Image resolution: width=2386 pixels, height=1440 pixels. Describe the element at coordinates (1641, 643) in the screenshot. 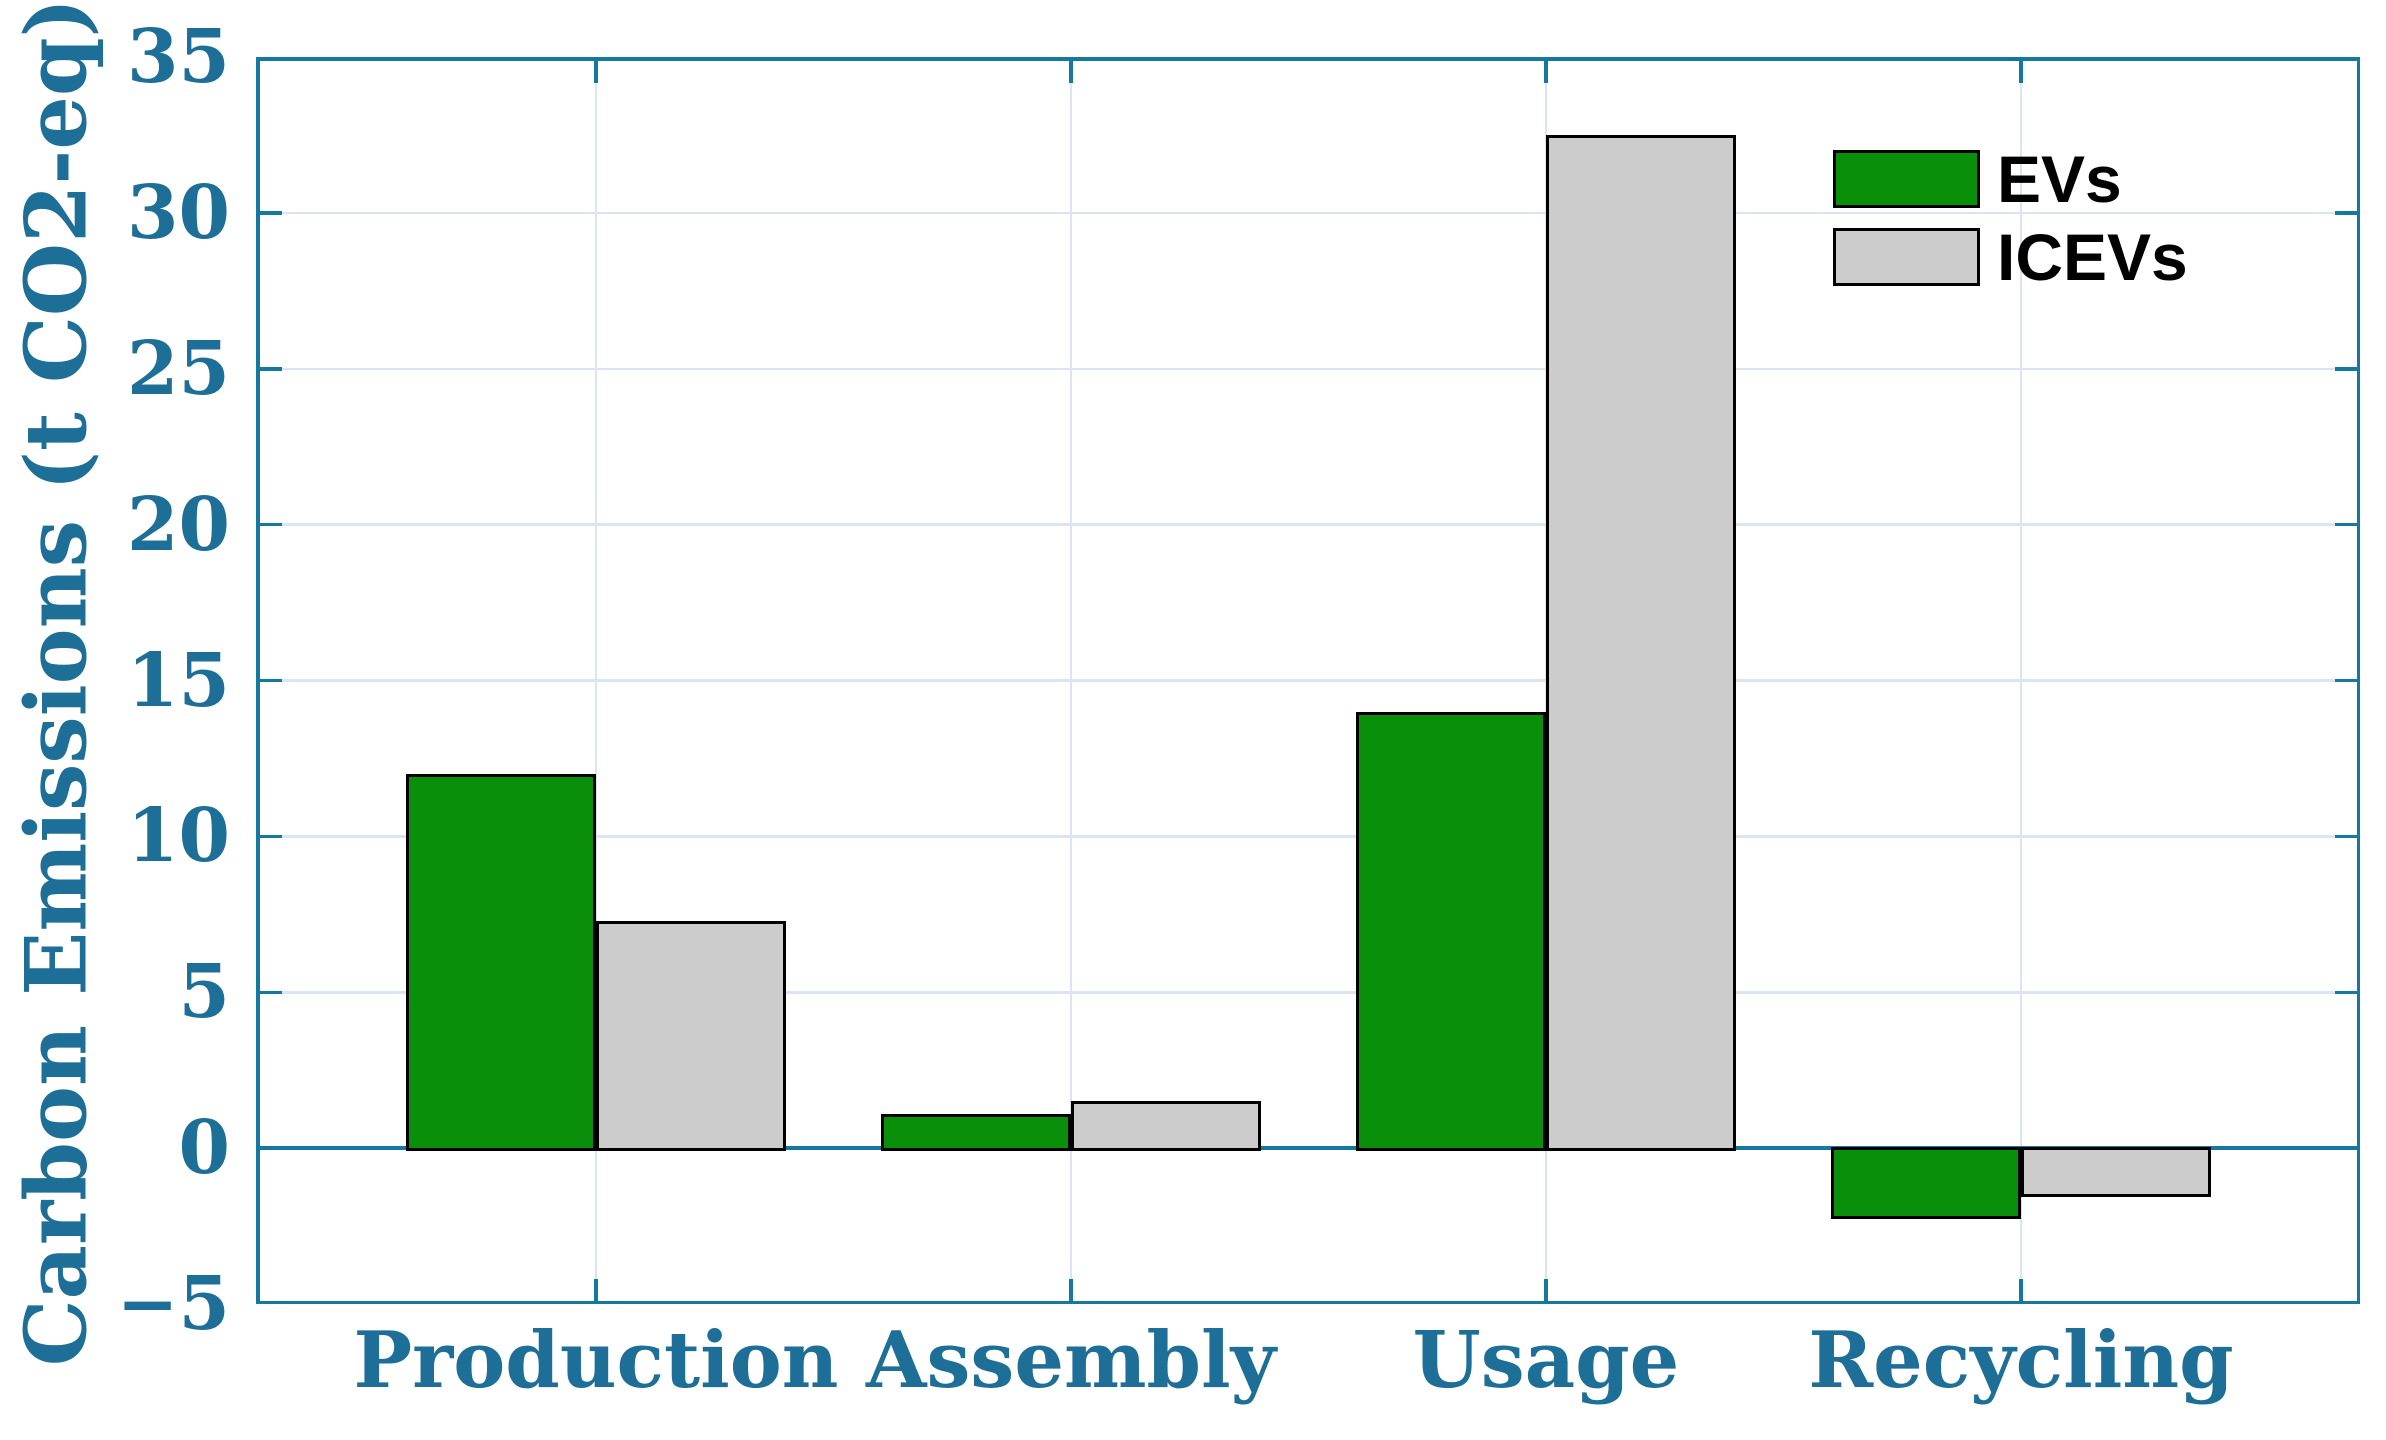

I see `bar-icevs-usage` at that location.